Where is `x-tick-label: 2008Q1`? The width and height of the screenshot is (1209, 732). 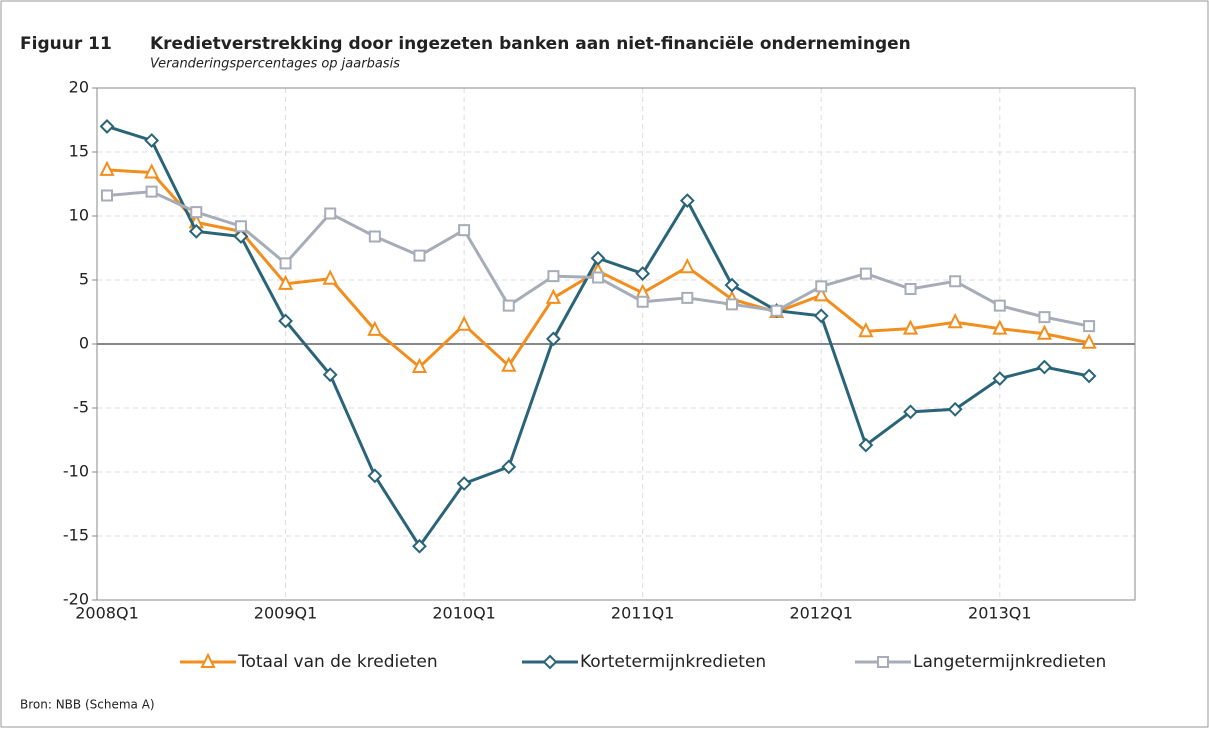 x-tick-label: 2008Q1 is located at coordinates (107, 613).